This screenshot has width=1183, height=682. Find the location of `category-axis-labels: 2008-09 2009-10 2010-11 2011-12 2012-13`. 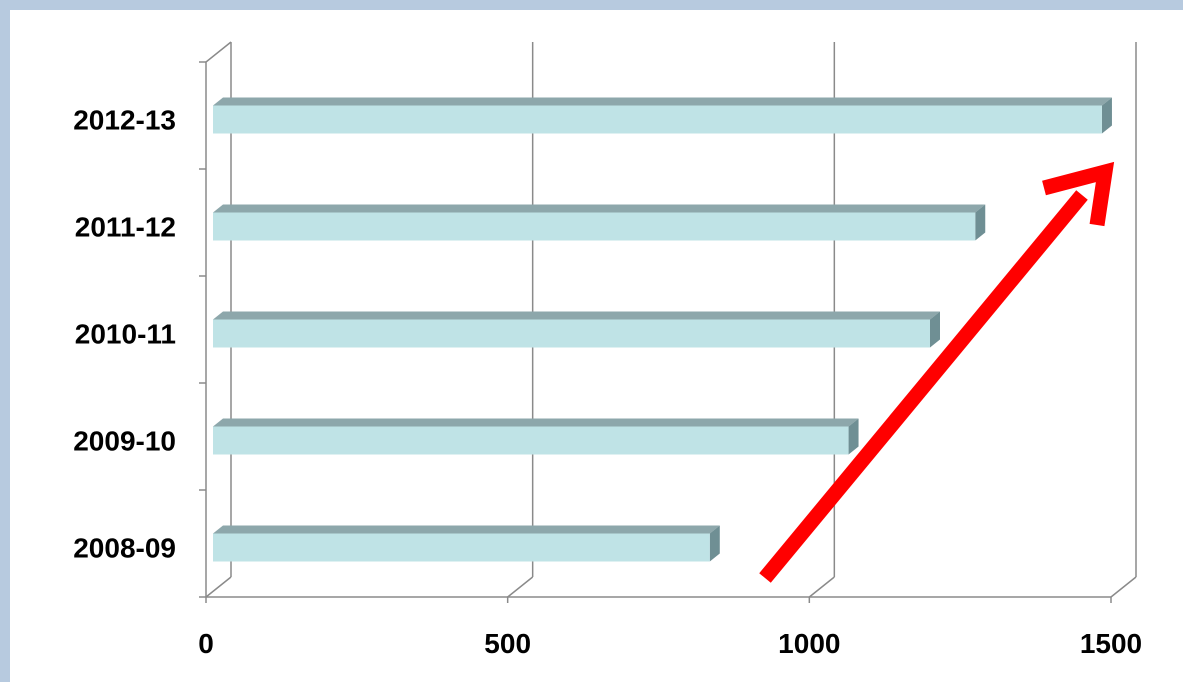

category-axis-labels: 2008-09 2009-10 2010-11 2011-12 2012-13 is located at coordinates (124, 334).